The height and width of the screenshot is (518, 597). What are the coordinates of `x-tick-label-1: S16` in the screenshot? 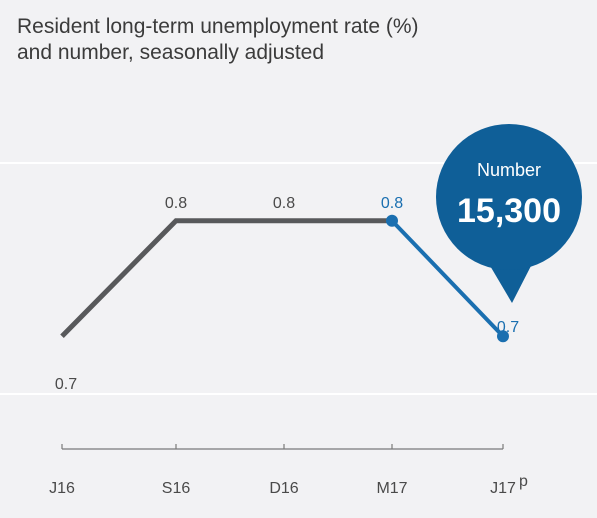 It's located at (176, 488).